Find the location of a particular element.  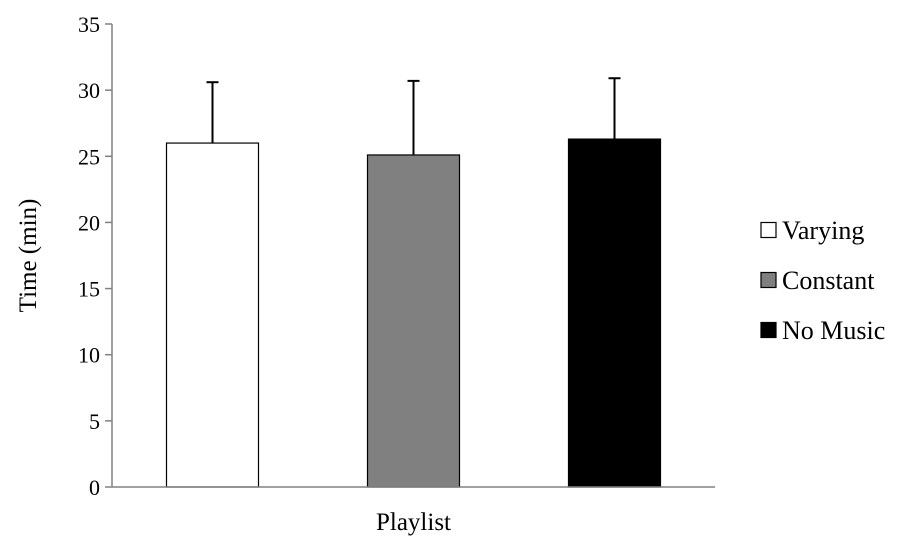

error-bars is located at coordinates (413, 116).